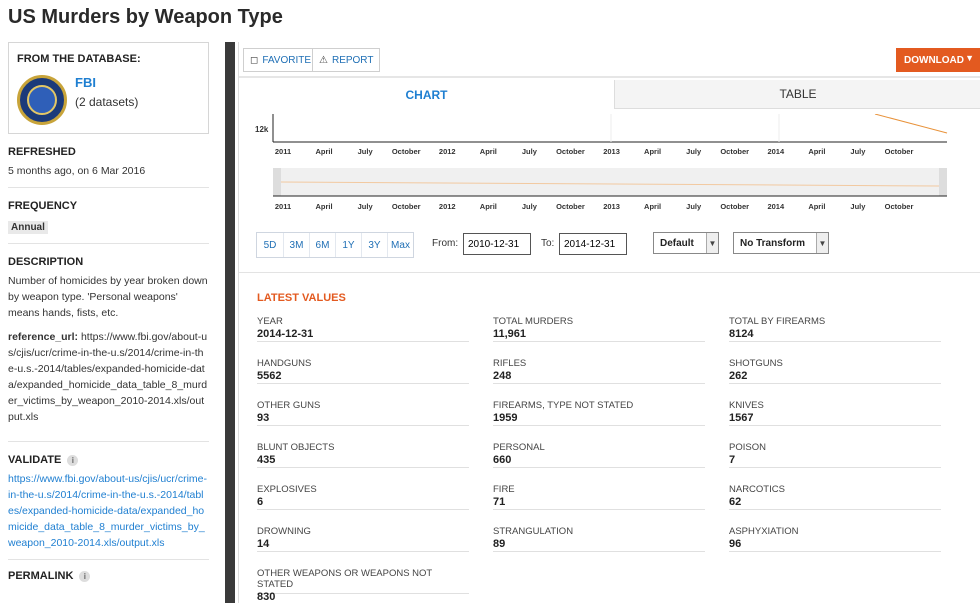  I want to click on latest-value-item: TOTAL MURDERS 11,961, so click(599, 329).